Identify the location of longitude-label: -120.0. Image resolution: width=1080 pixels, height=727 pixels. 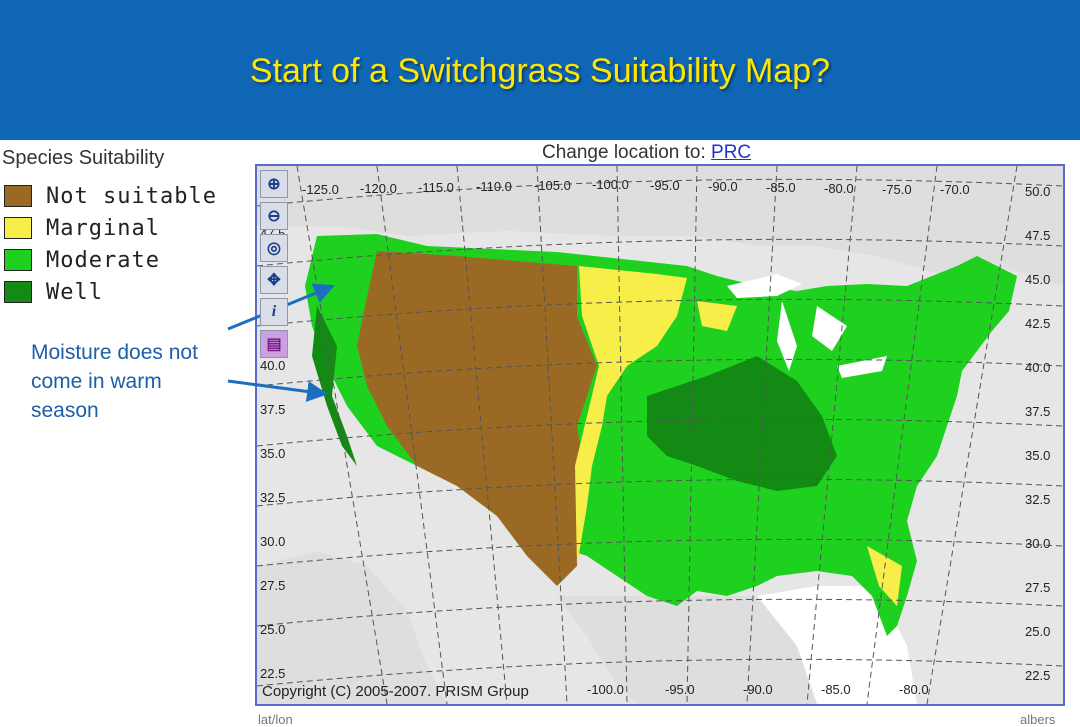
(378, 188).